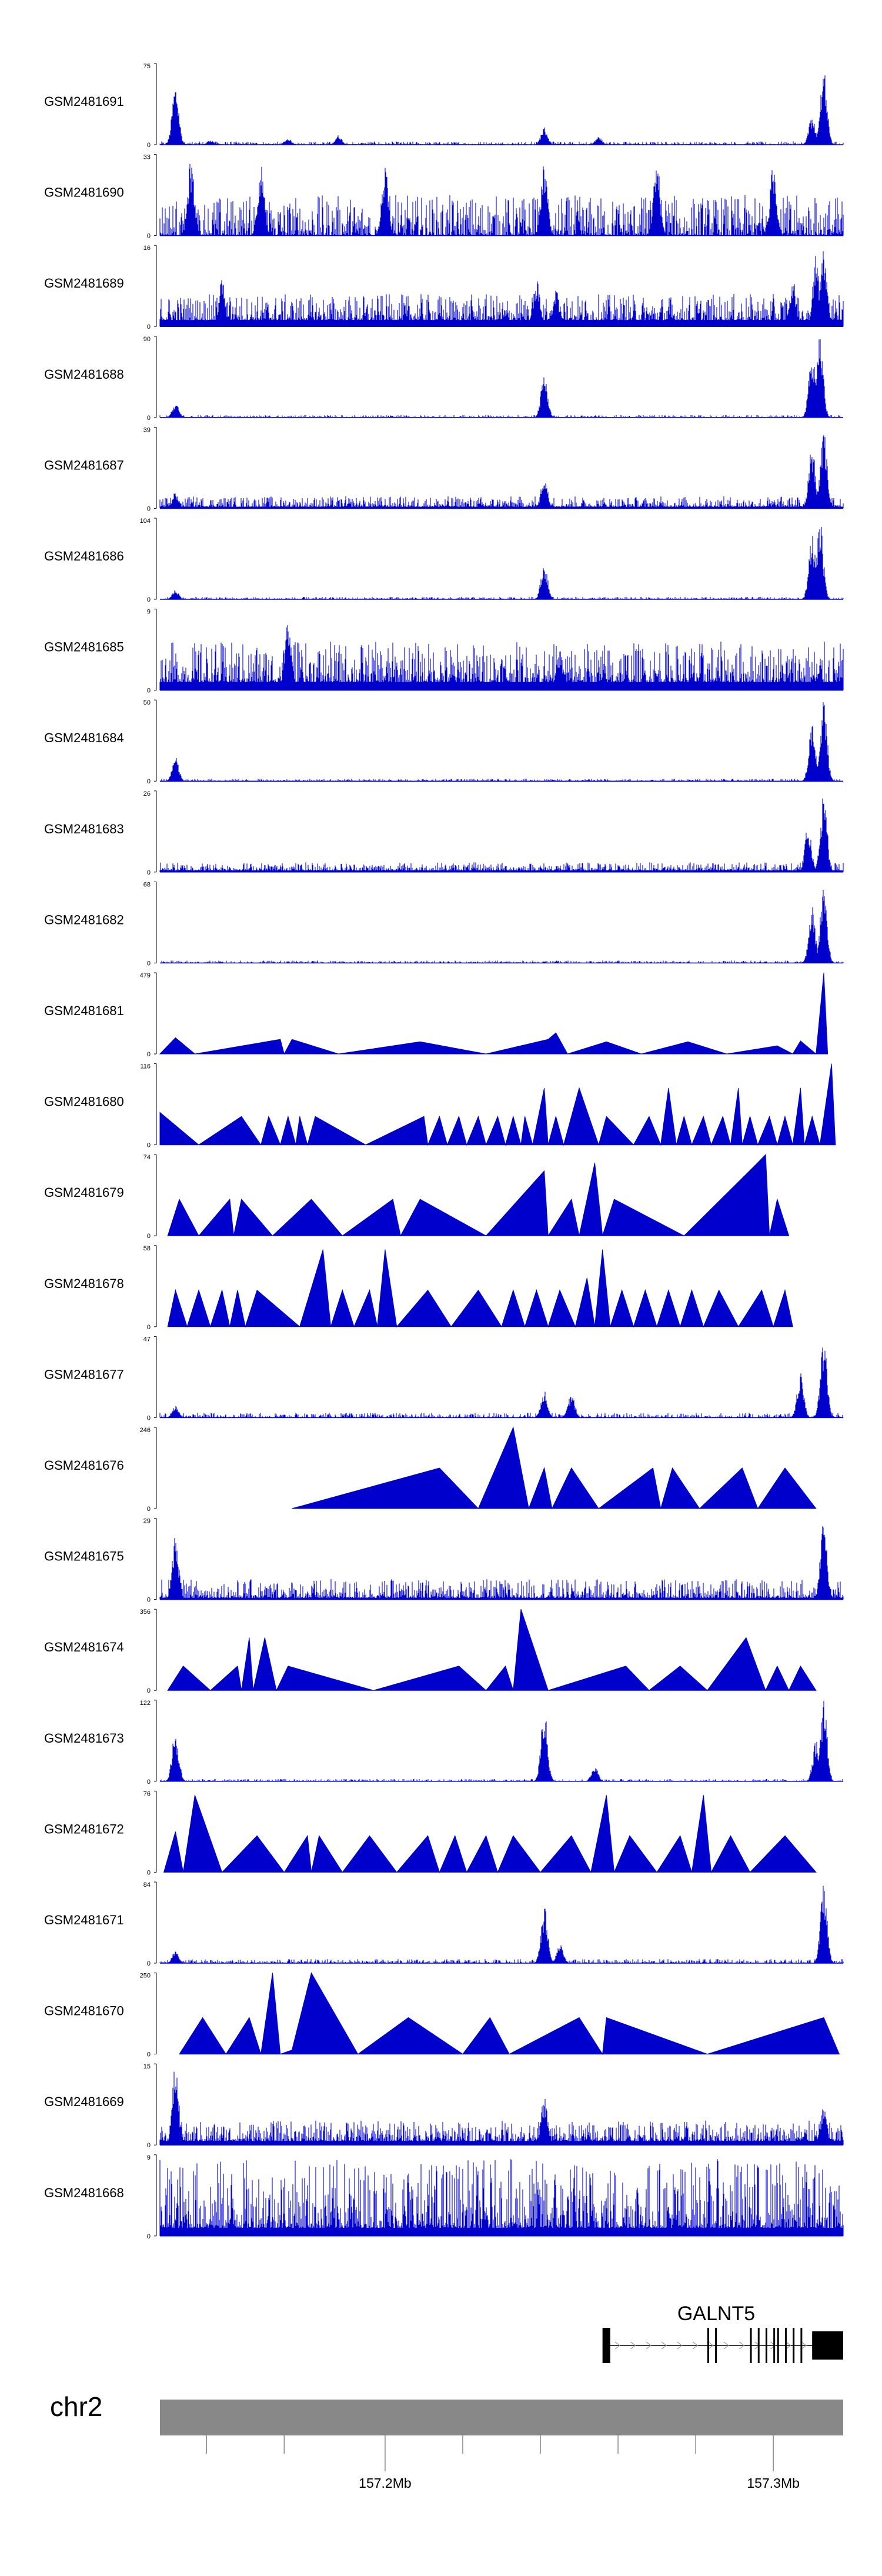 This screenshot has width=882, height=2576. I want to click on track-GSM2481676: GSM2481676 246 0, so click(430, 1469).